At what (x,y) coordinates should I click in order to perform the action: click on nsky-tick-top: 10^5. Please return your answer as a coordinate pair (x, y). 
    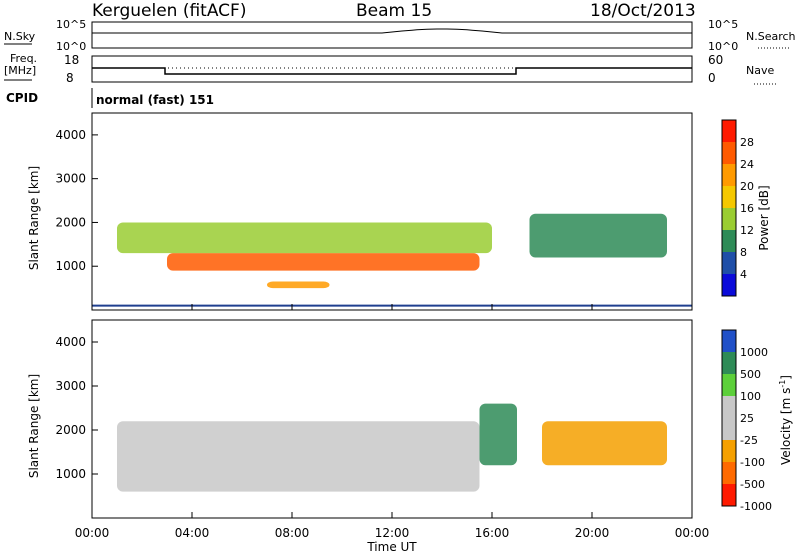
    Looking at the image, I should click on (71, 24).